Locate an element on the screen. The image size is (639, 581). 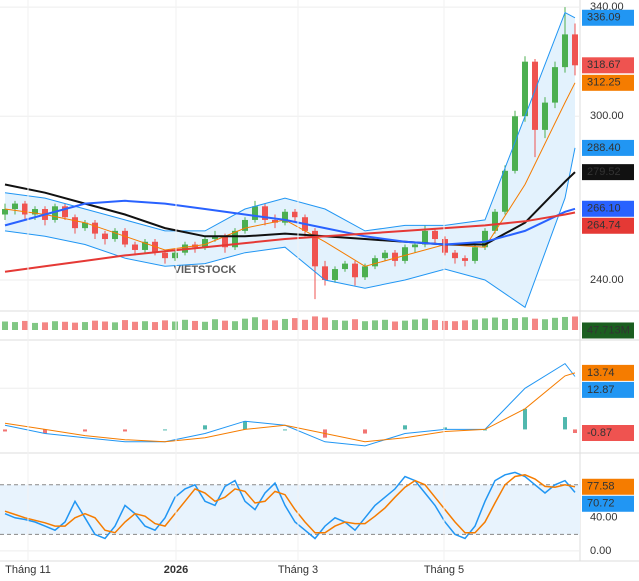
watermark: VIETSTOCK is located at coordinates (205, 270).